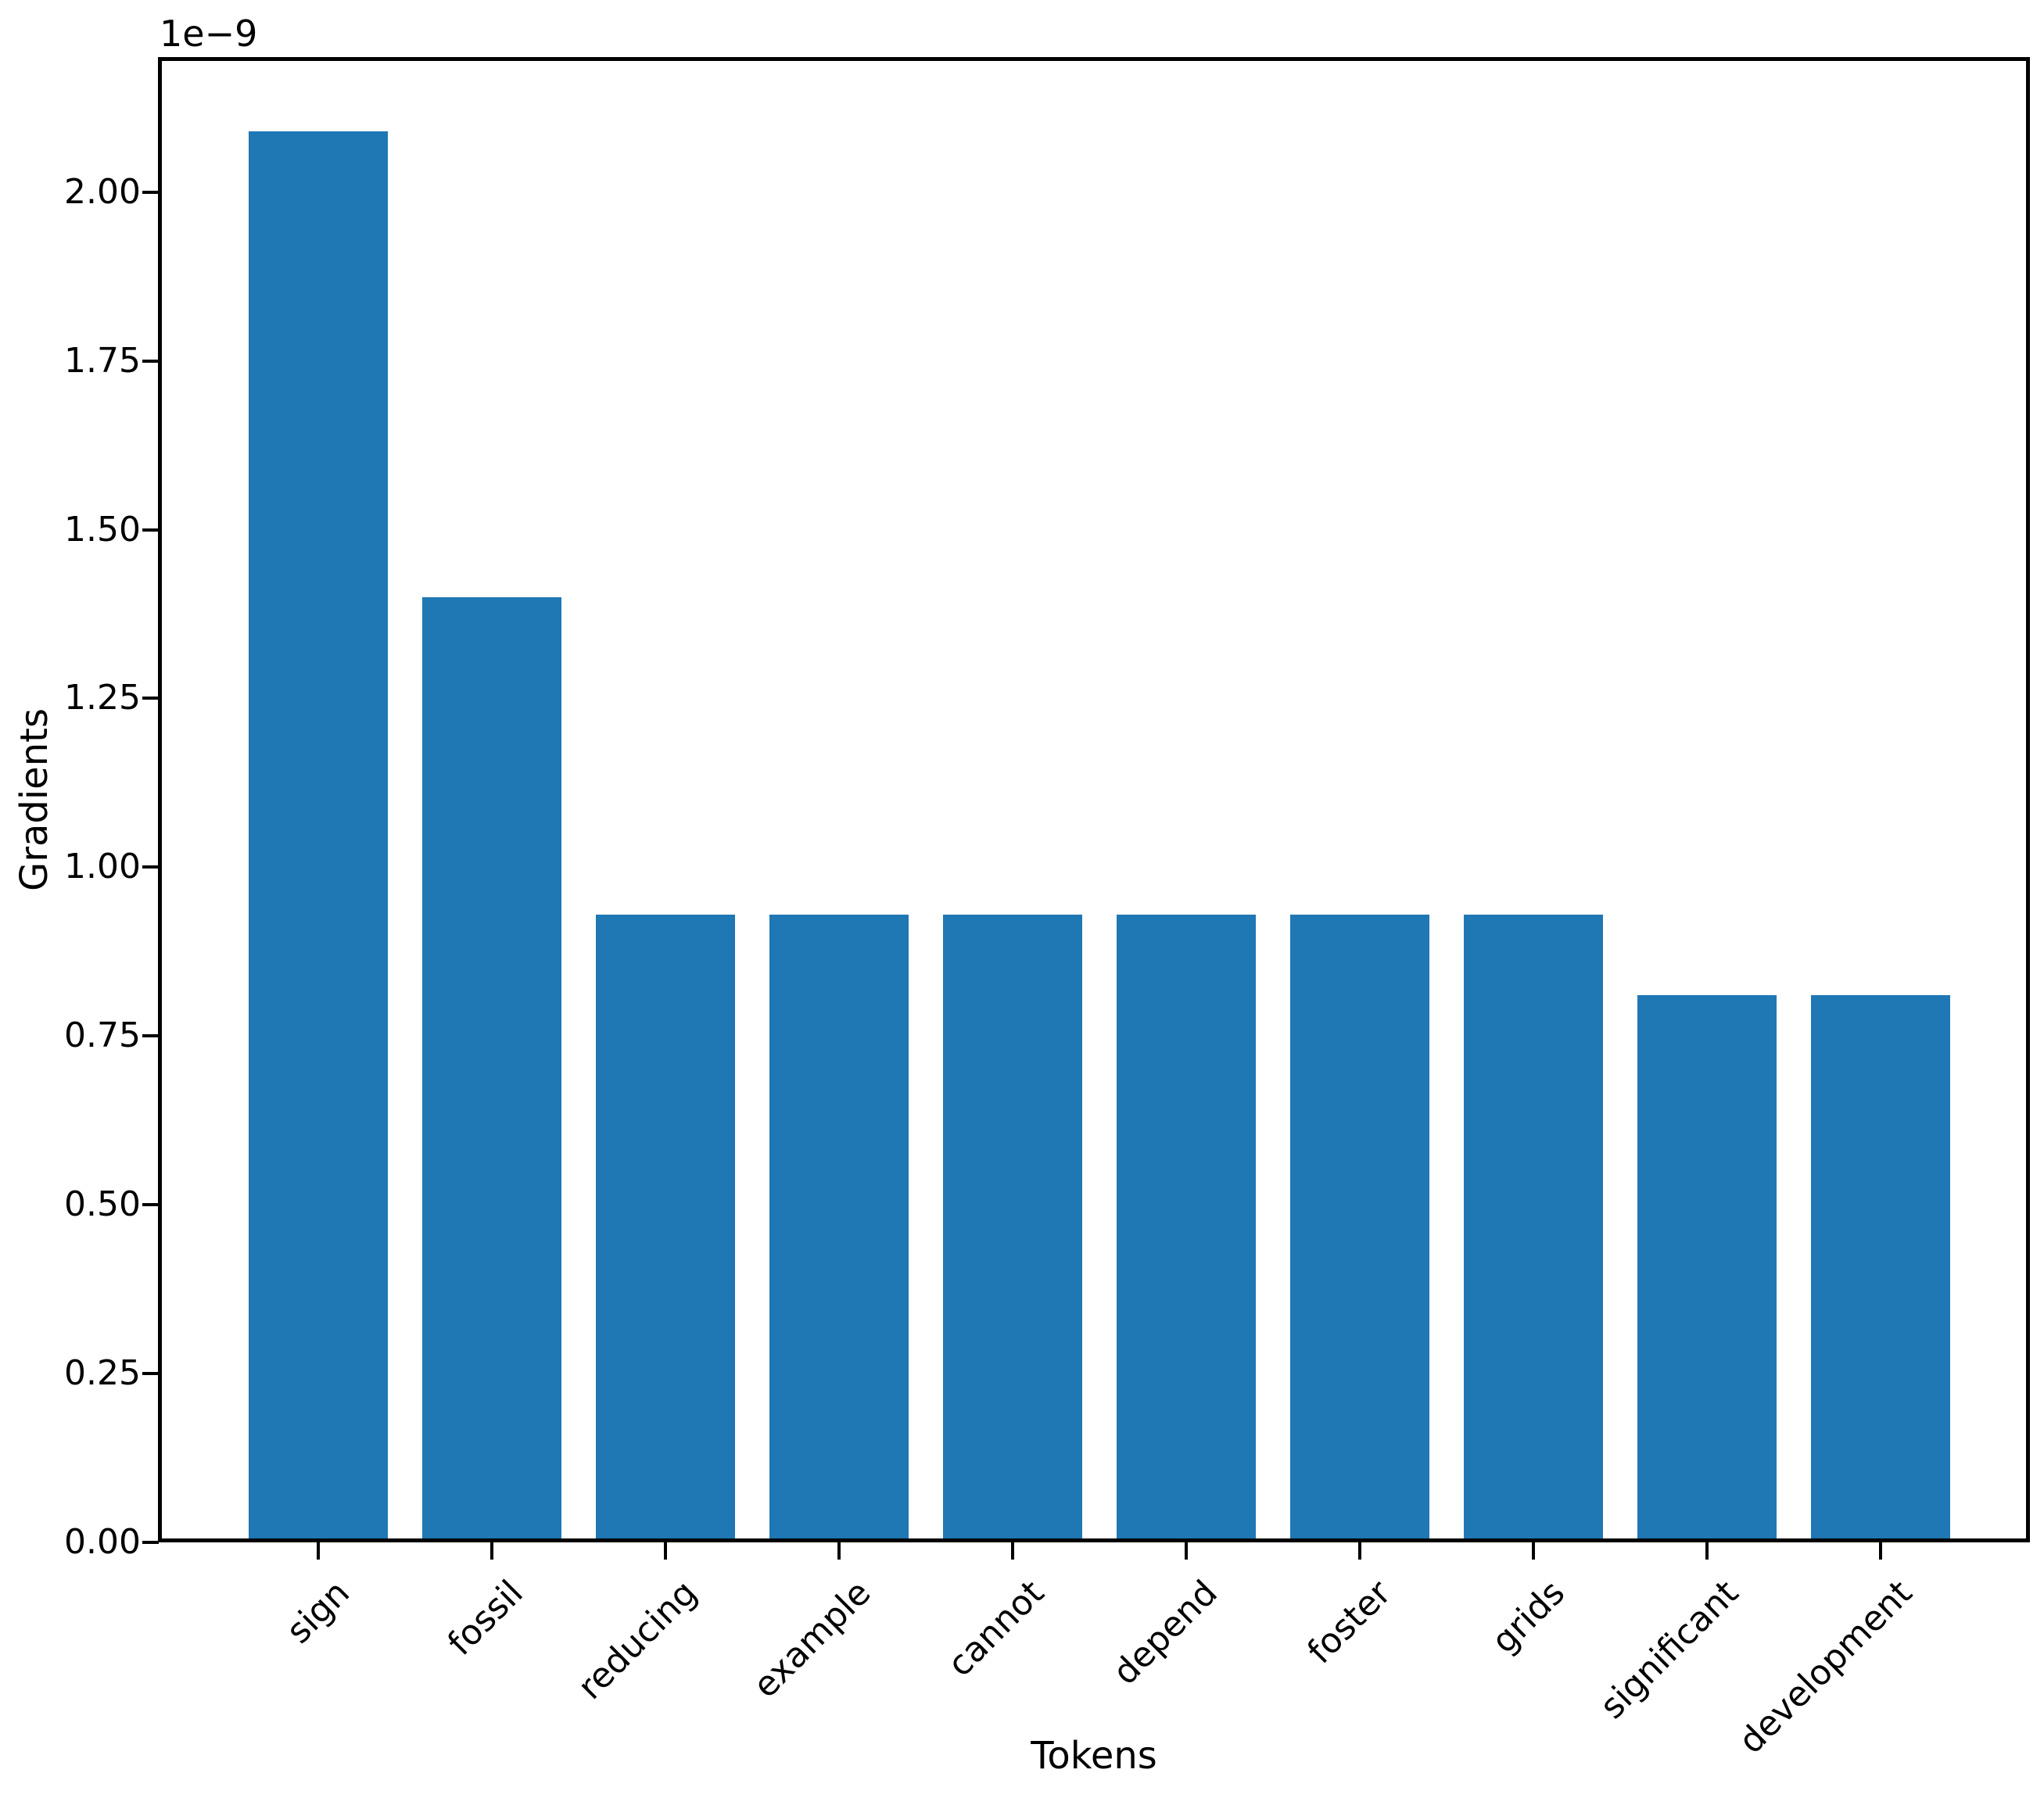  I want to click on x-tick-label: foster, so click(1350, 1622).